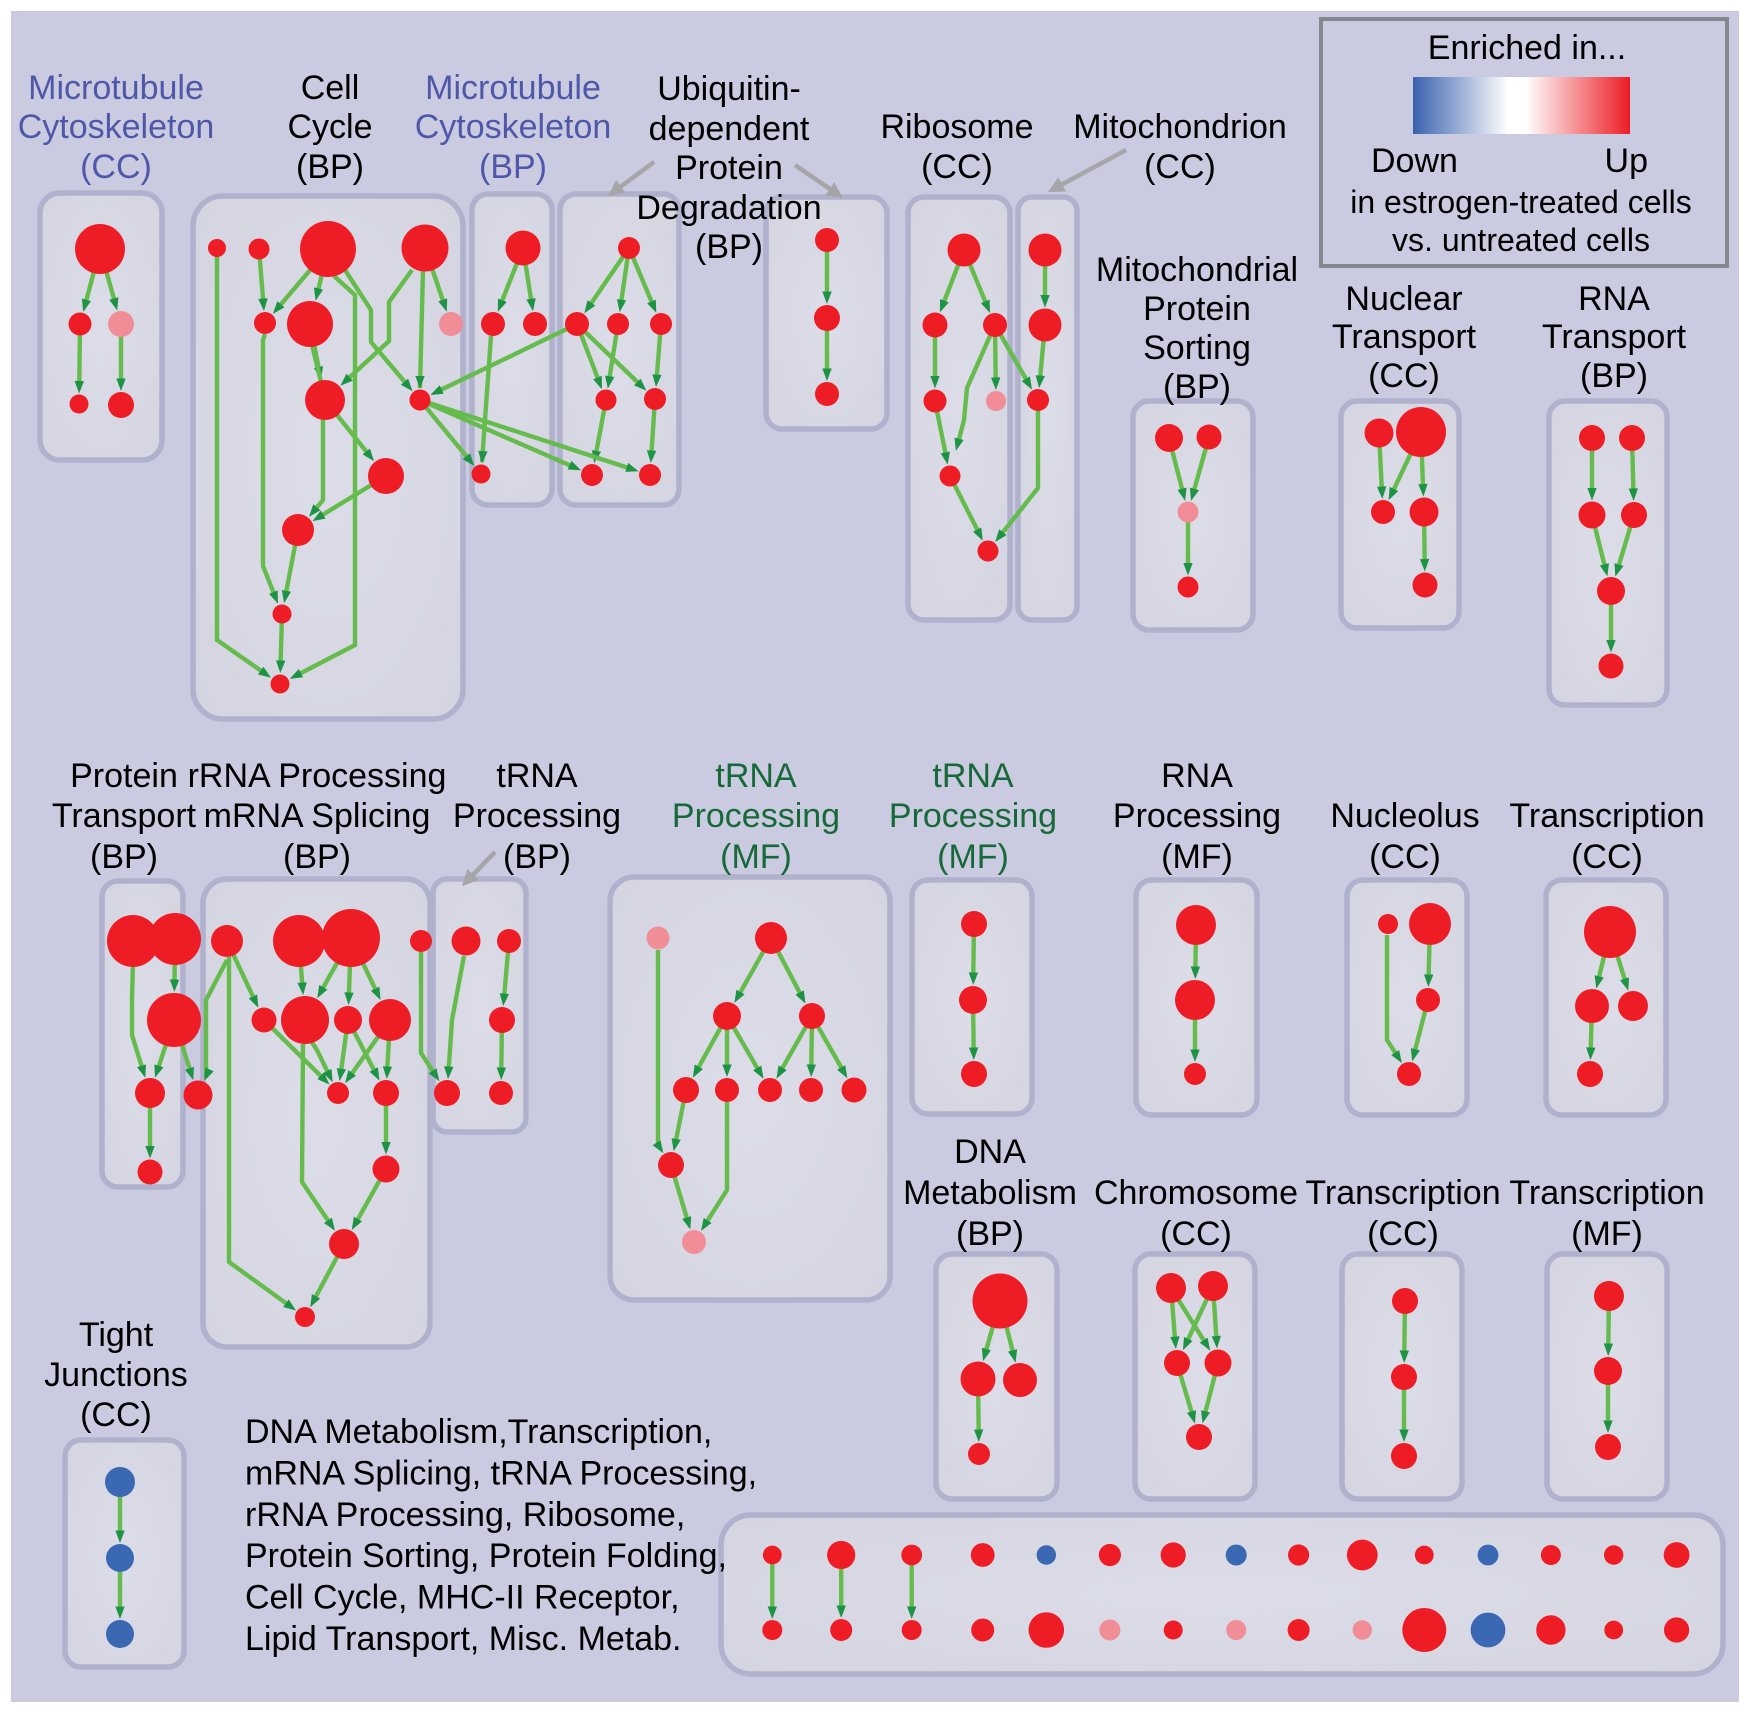 This screenshot has height=1715, width=1750. I want to click on svg-text: Tight, so click(116, 1335).